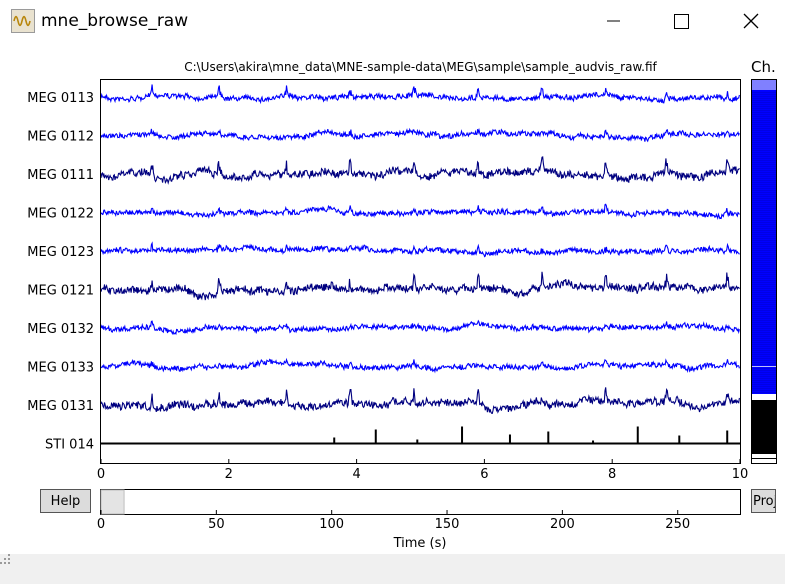 This screenshot has height=584, width=785. I want to click on x-tick-label: 6, so click(484, 474).